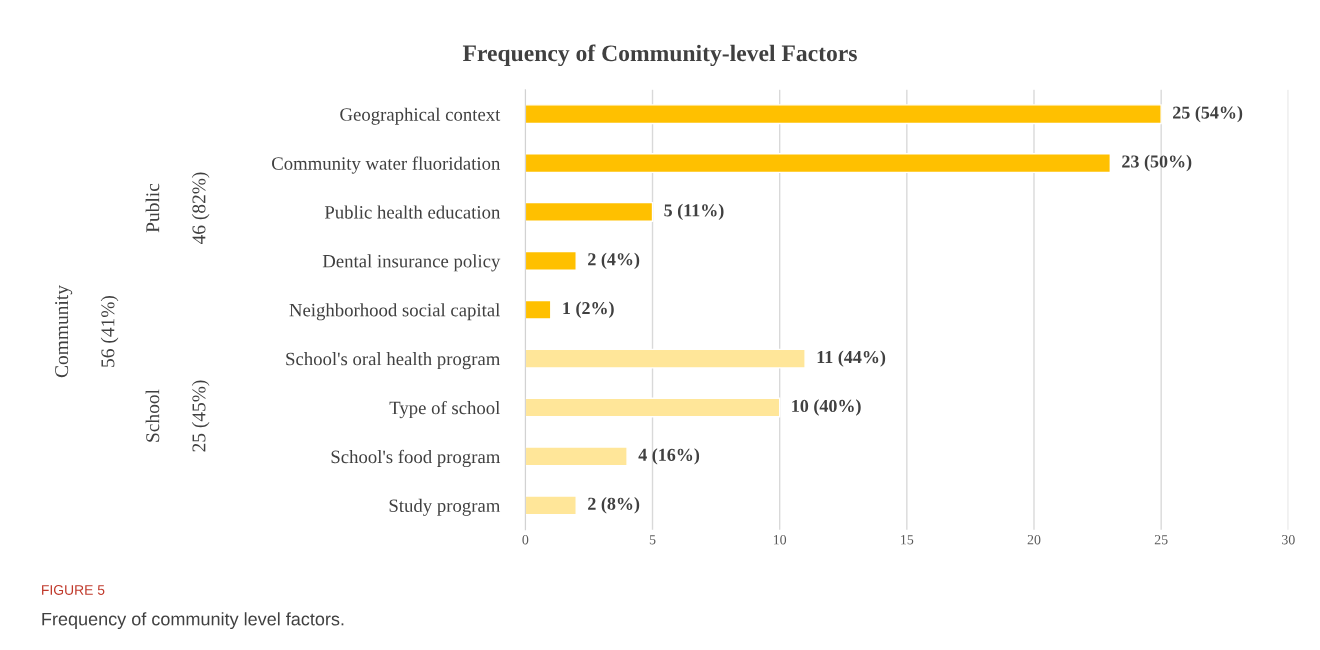  Describe the element at coordinates (907, 540) in the screenshot. I see `x-tick-label: 15` at that location.